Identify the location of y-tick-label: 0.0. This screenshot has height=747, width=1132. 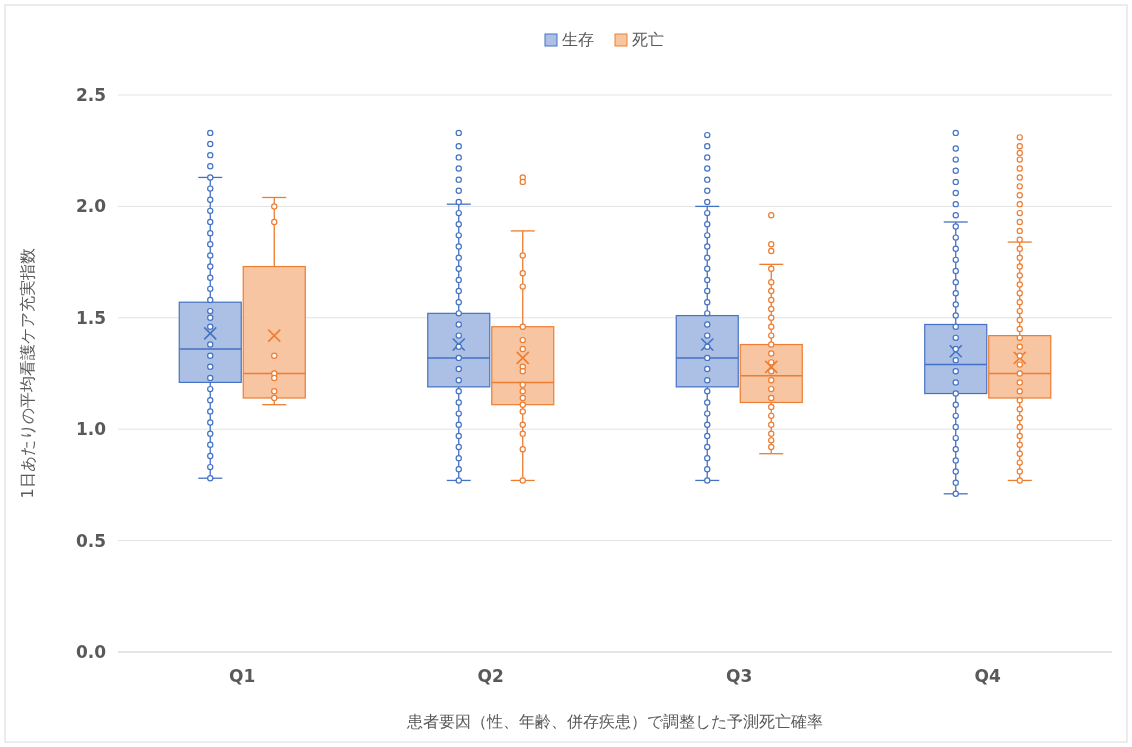
(91, 652).